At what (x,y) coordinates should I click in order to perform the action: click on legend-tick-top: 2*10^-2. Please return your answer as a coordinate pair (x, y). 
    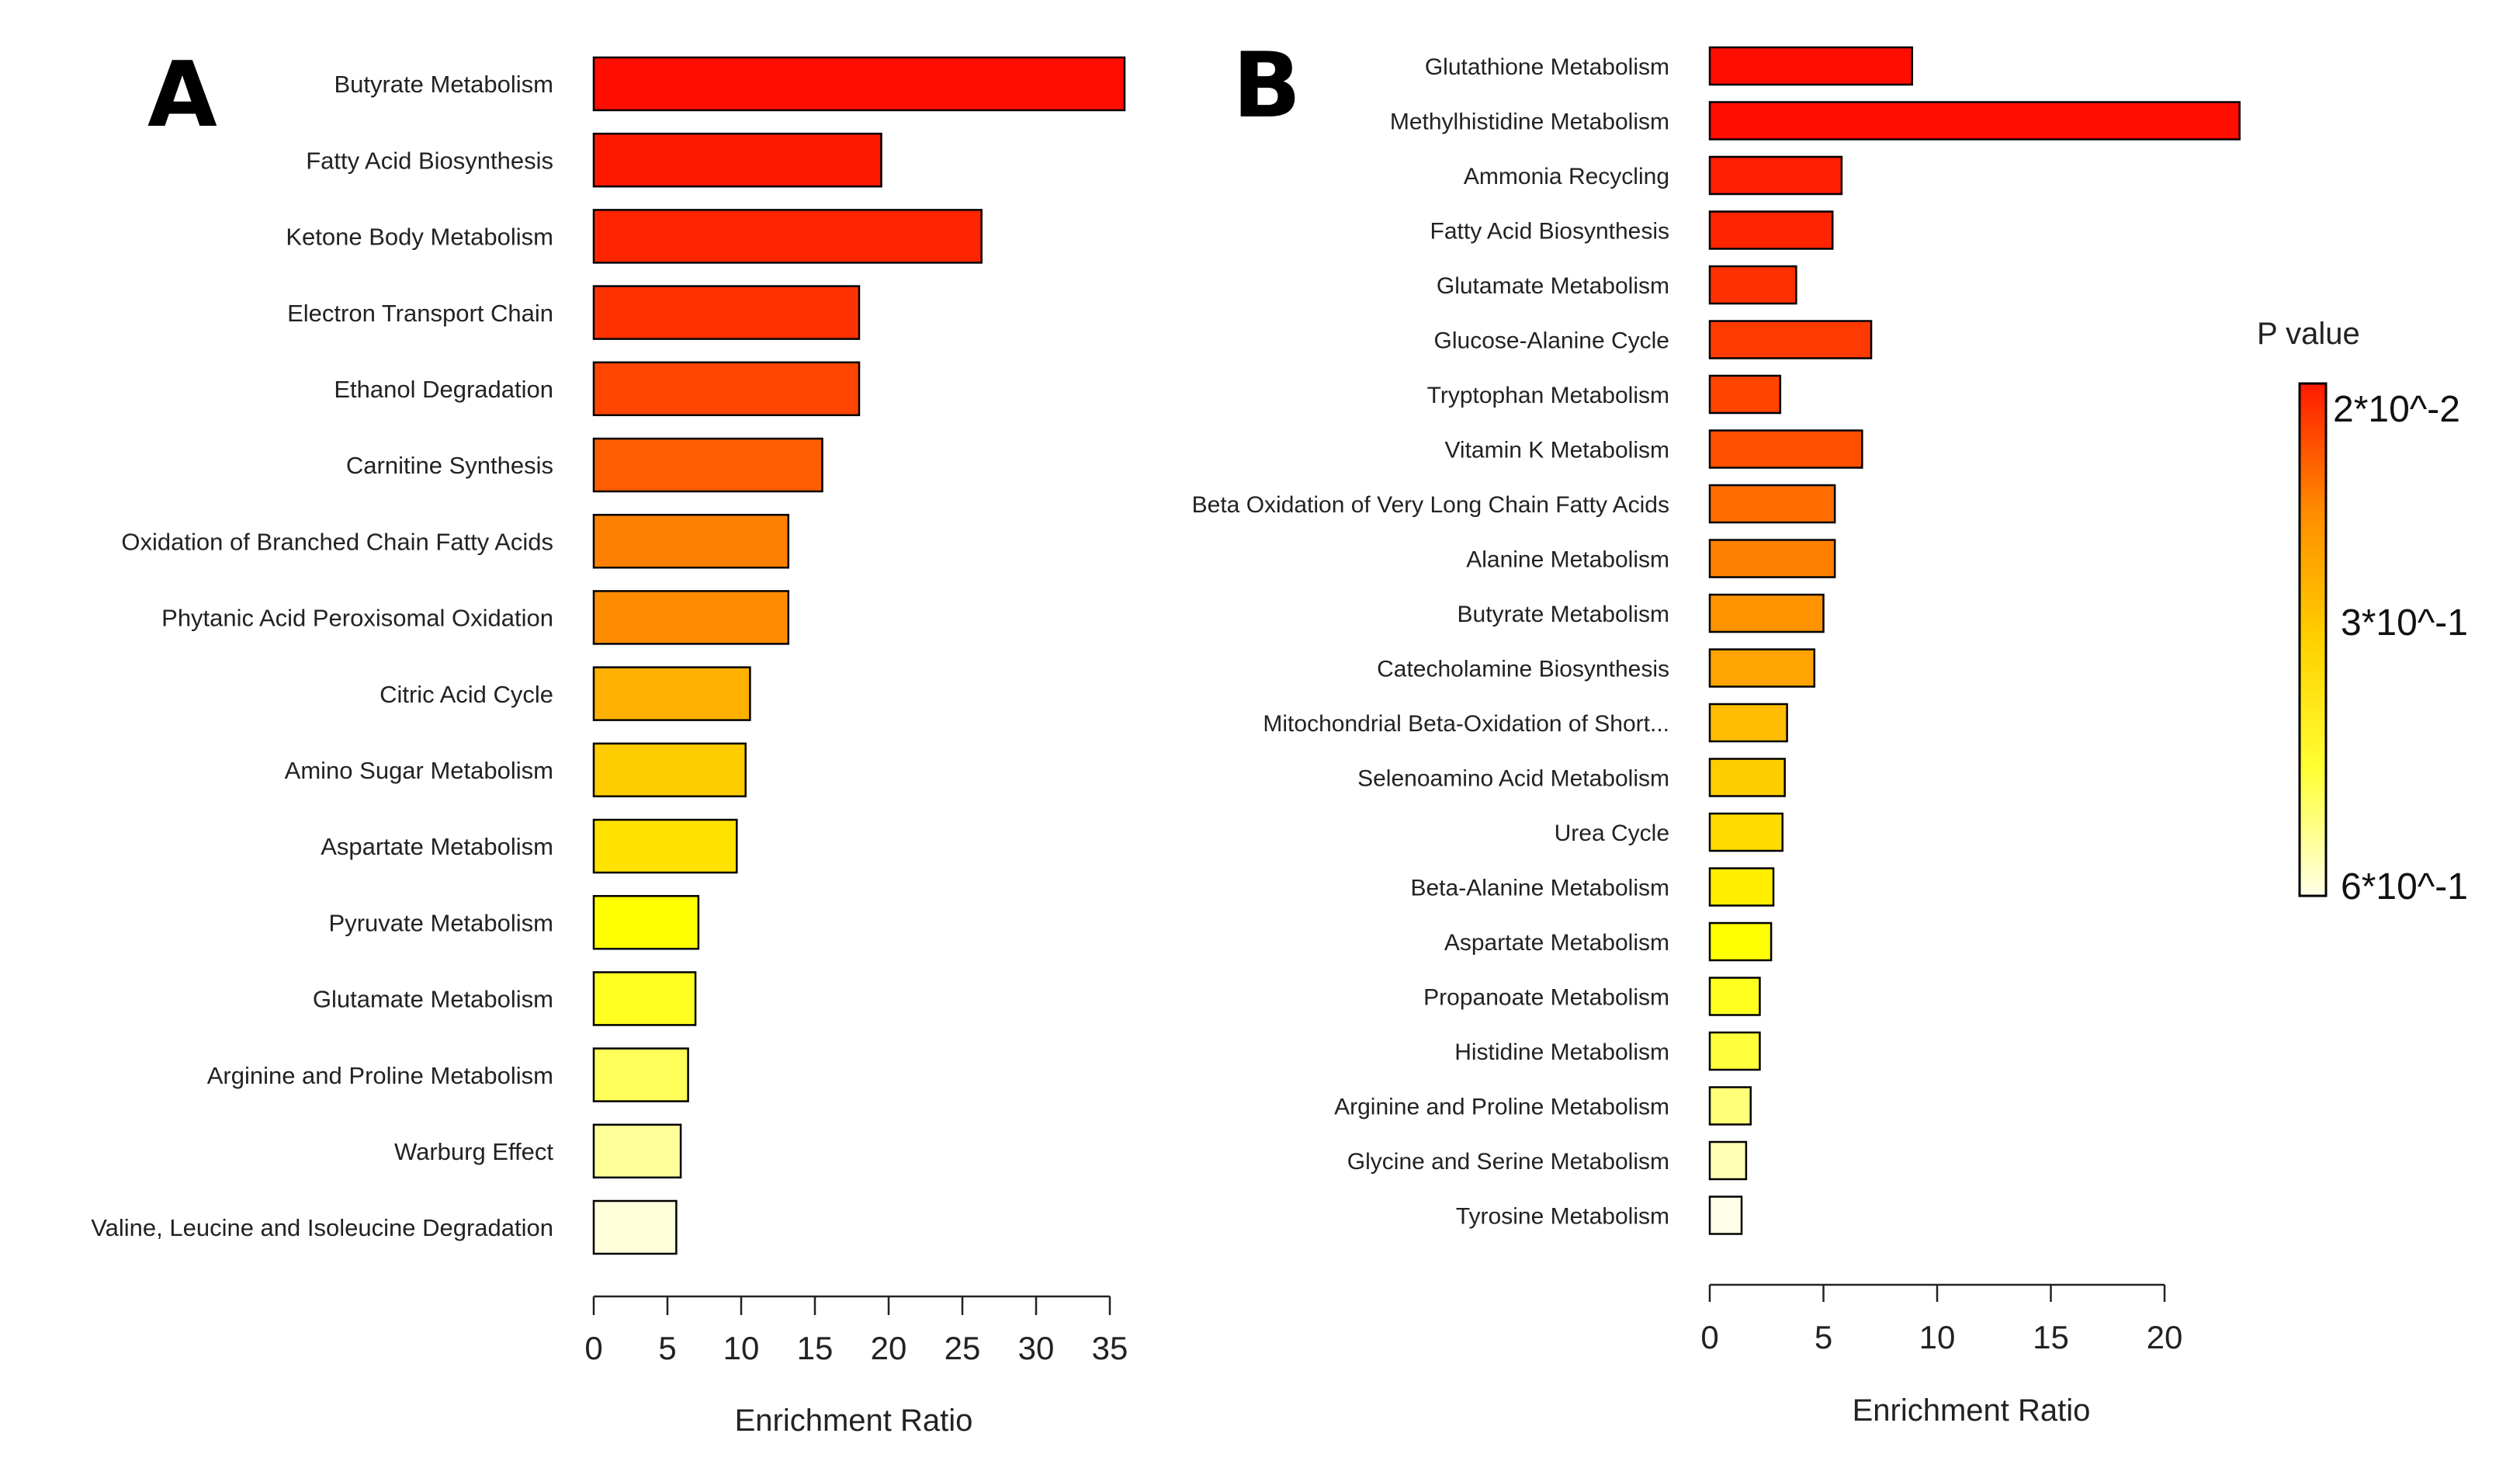
    Looking at the image, I should click on (2396, 409).